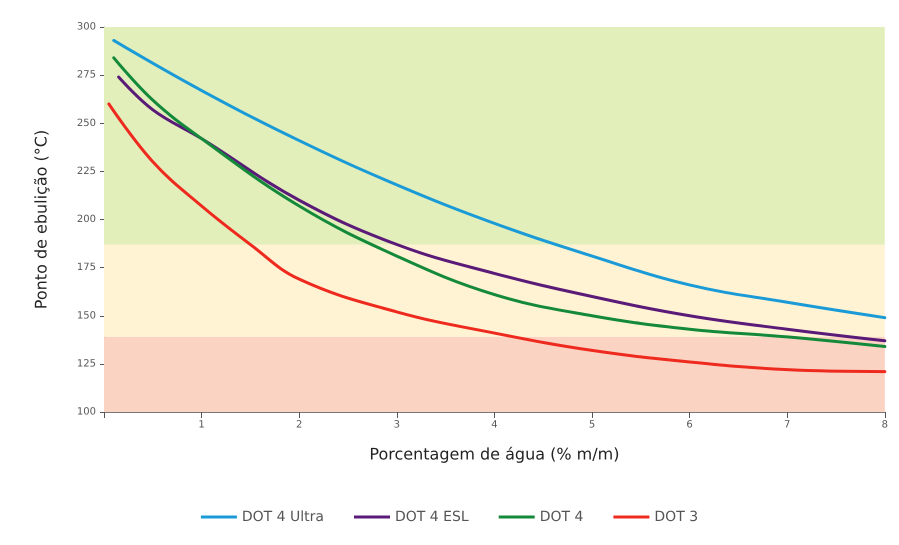  Describe the element at coordinates (592, 425) in the screenshot. I see `x-tick-label: 5` at that location.